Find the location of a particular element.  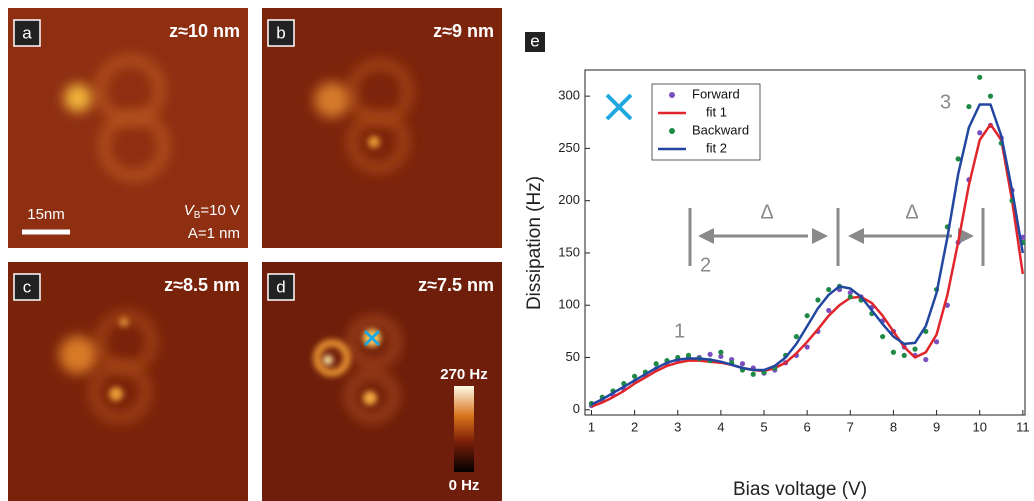

x-tick-label: 1 is located at coordinates (591, 426).